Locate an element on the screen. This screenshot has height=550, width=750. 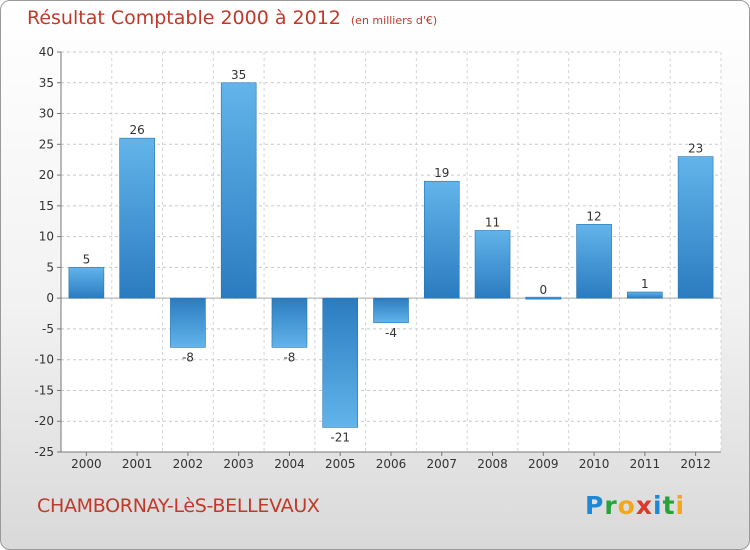
value-label: 0 is located at coordinates (543, 290).